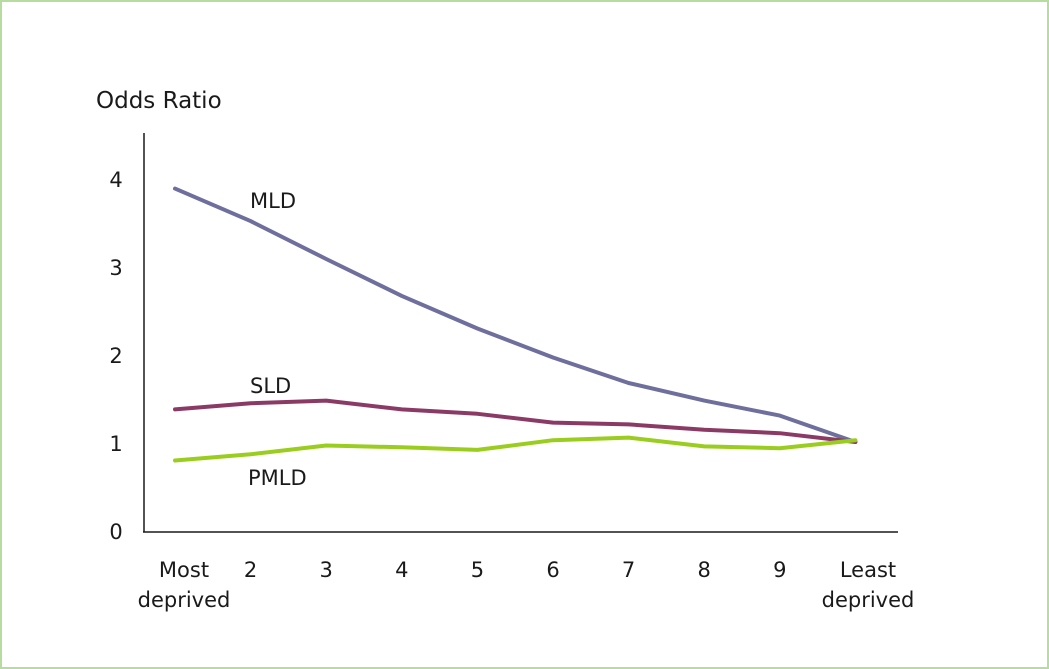 Image resolution: width=1049 pixels, height=669 pixels. I want to click on x-tick-label-line: 2, so click(250, 570).